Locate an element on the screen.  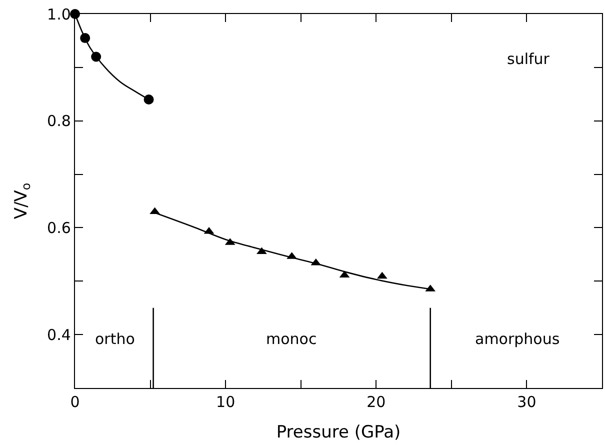
annotation: sulfur is located at coordinates (528, 59).